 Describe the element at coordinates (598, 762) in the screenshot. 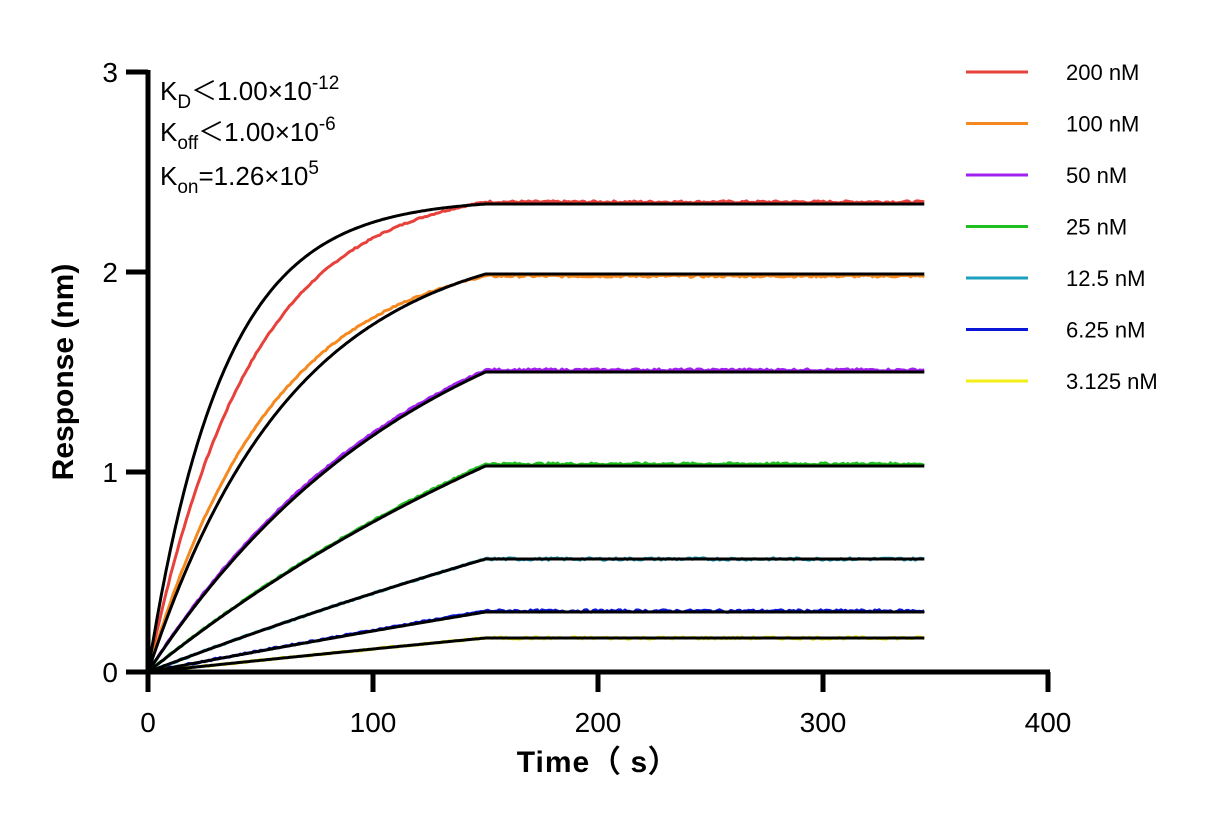

I see `x-axis-title: Time（ s）` at that location.